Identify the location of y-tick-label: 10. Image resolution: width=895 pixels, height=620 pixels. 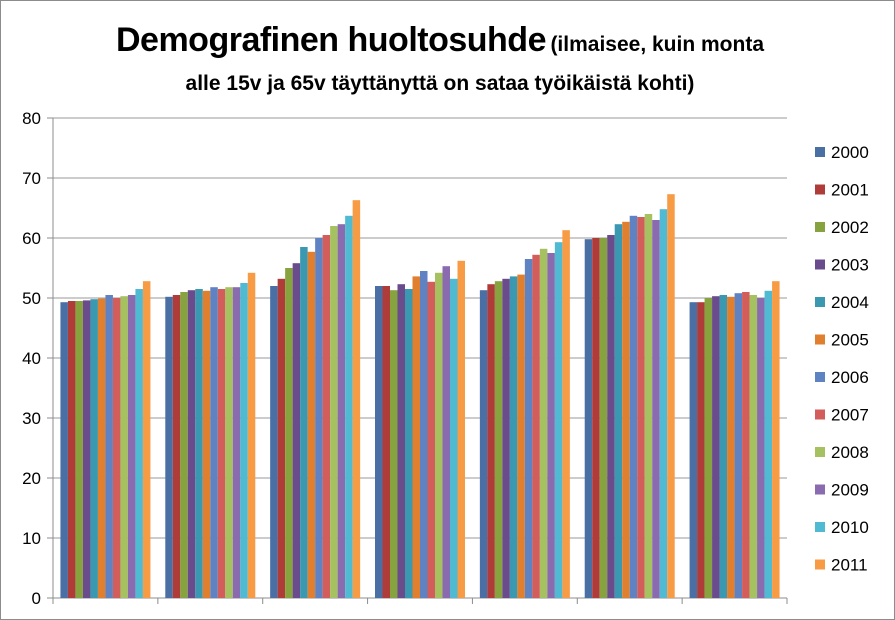
(31, 538).